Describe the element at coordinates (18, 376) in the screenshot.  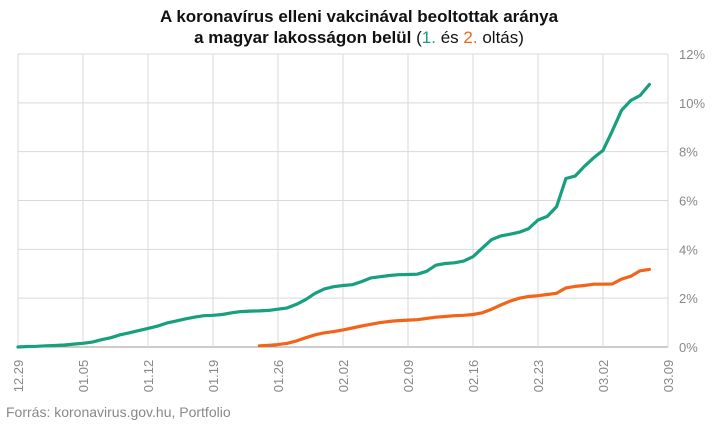
I see `x-tick-label: 12.29` at that location.